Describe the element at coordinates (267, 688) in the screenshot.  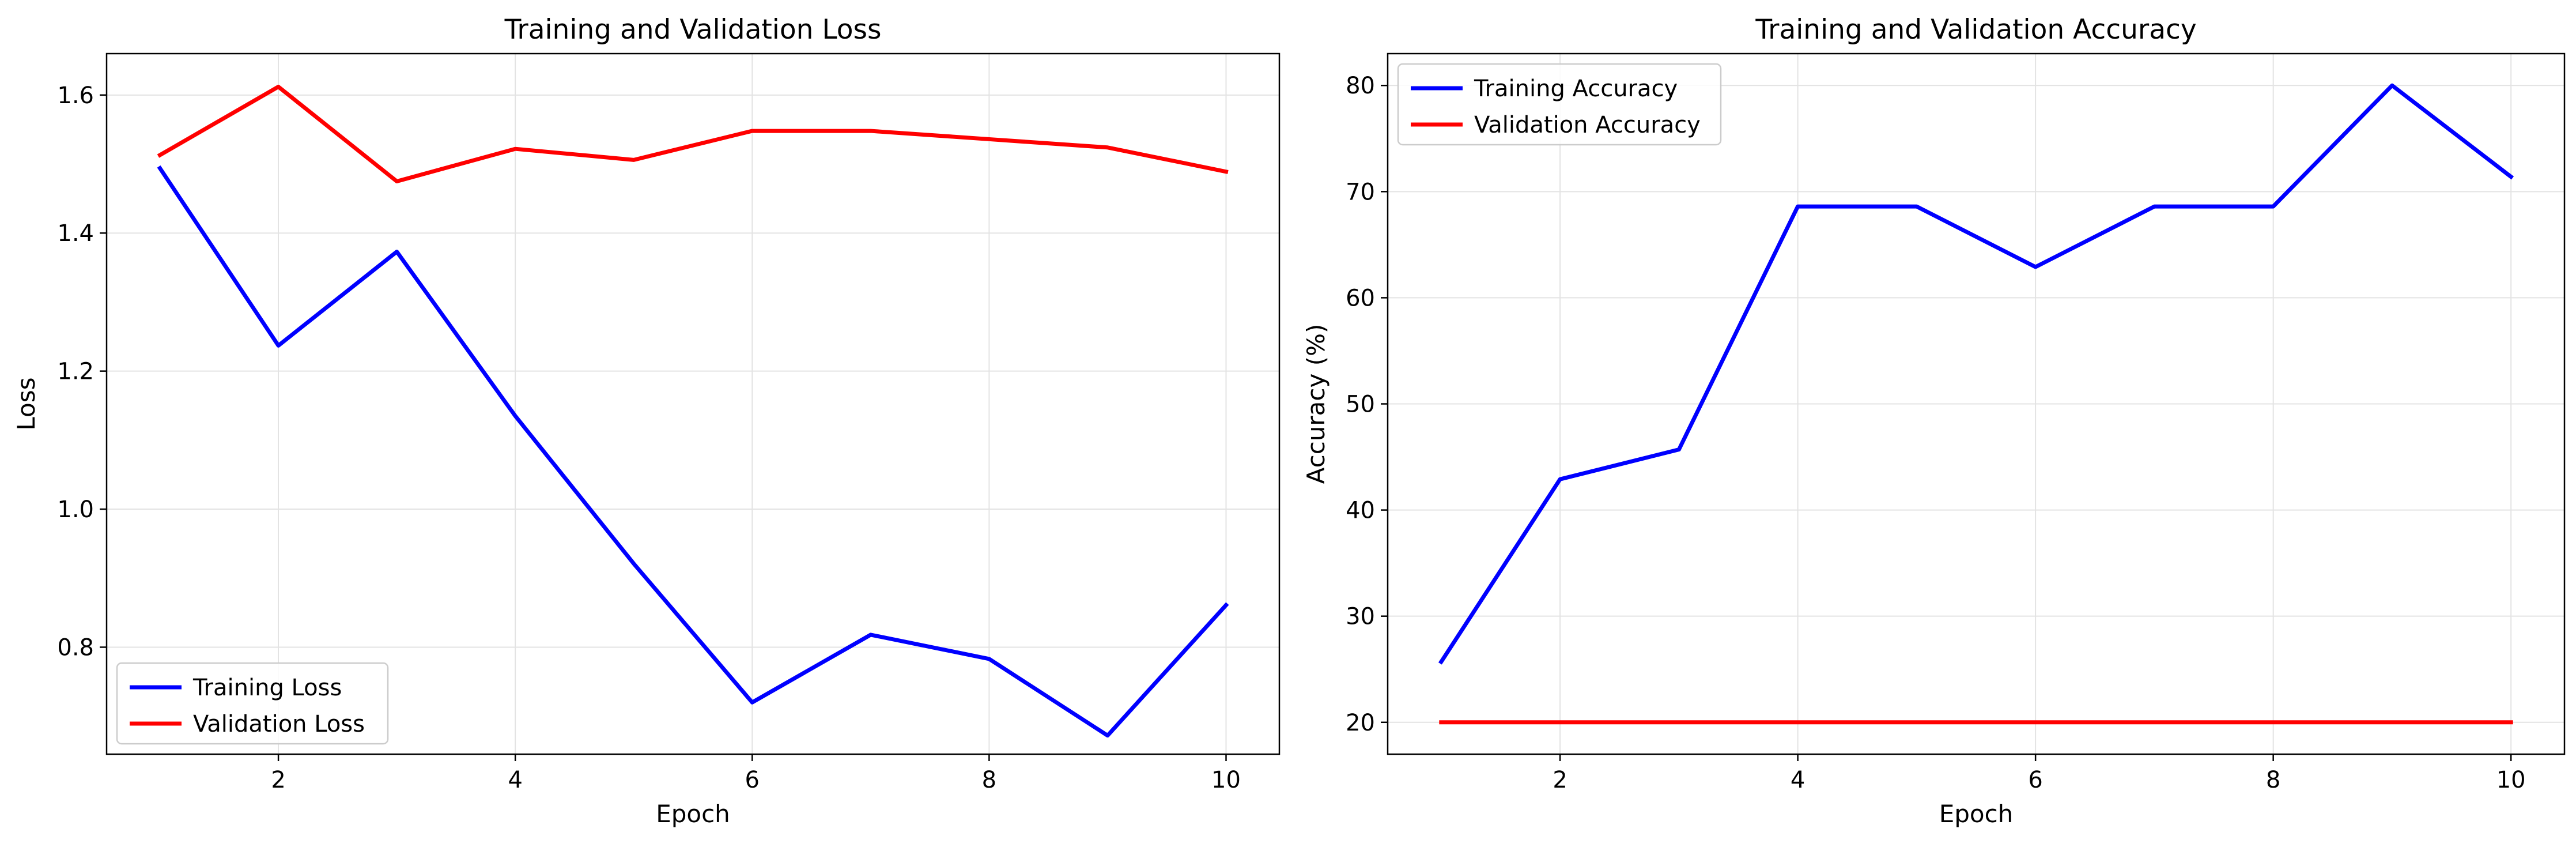
I see `legend-label: Training Loss` at that location.